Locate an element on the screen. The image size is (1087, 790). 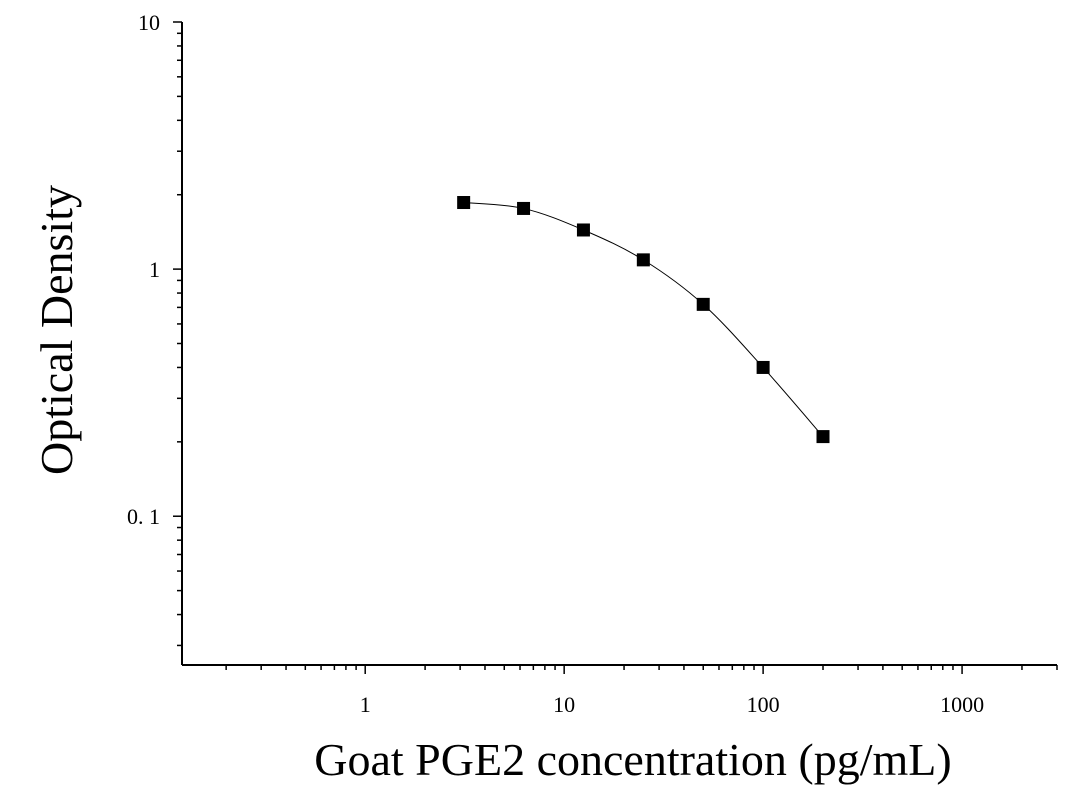
fit-curve is located at coordinates (643, 319).